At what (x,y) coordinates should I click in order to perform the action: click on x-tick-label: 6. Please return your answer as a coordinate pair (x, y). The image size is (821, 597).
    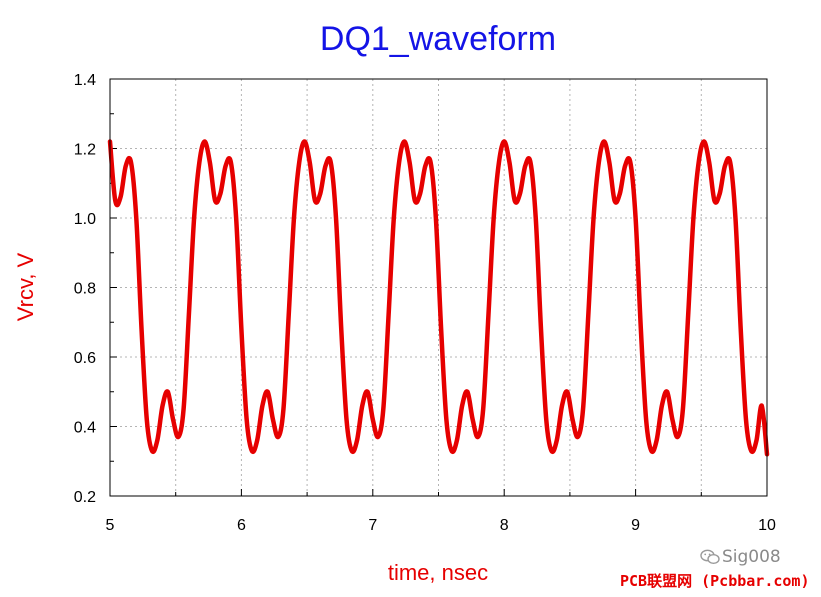
    Looking at the image, I should click on (241, 525).